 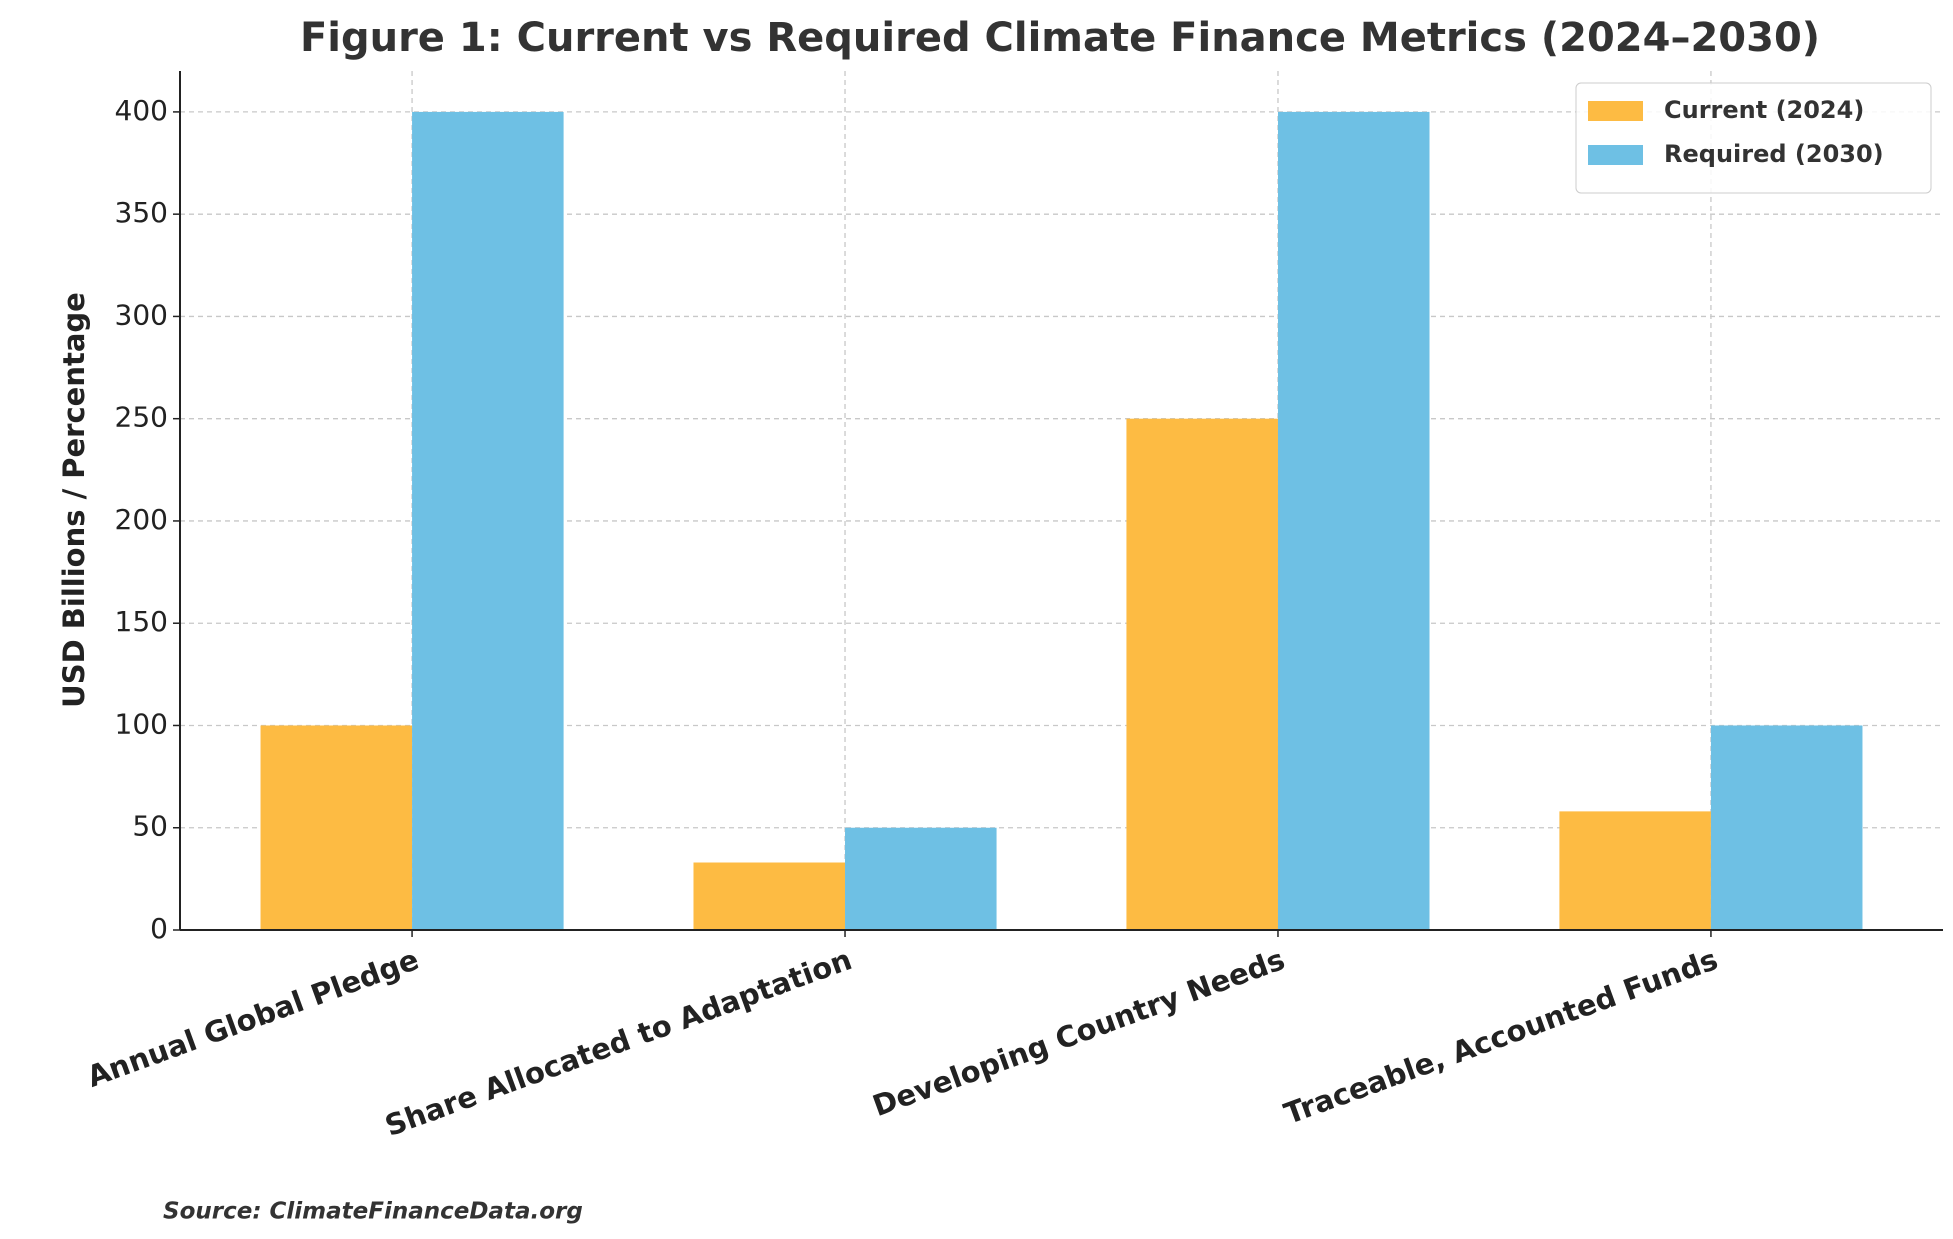 I want to click on y-tick-label: 100, so click(x=141, y=723).